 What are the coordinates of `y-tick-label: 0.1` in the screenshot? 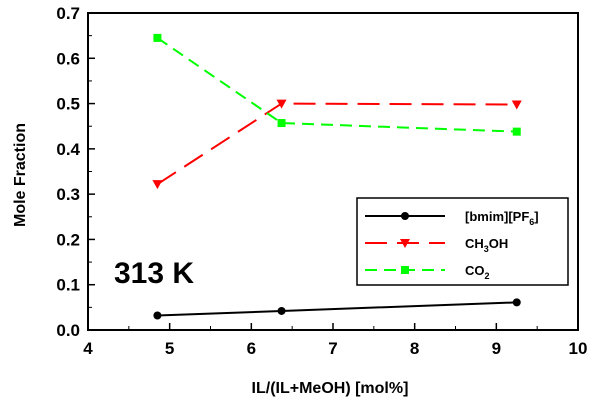 It's located at (68, 285).